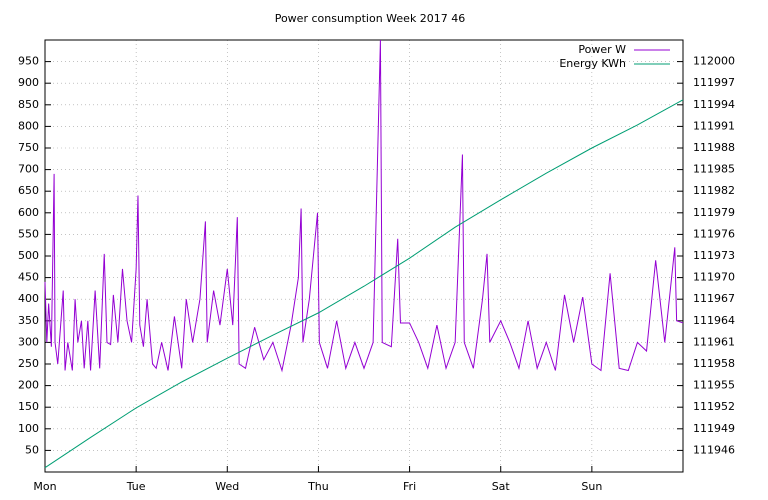  Describe the element at coordinates (28, 169) in the screenshot. I see `y-tick-label: 700` at that location.